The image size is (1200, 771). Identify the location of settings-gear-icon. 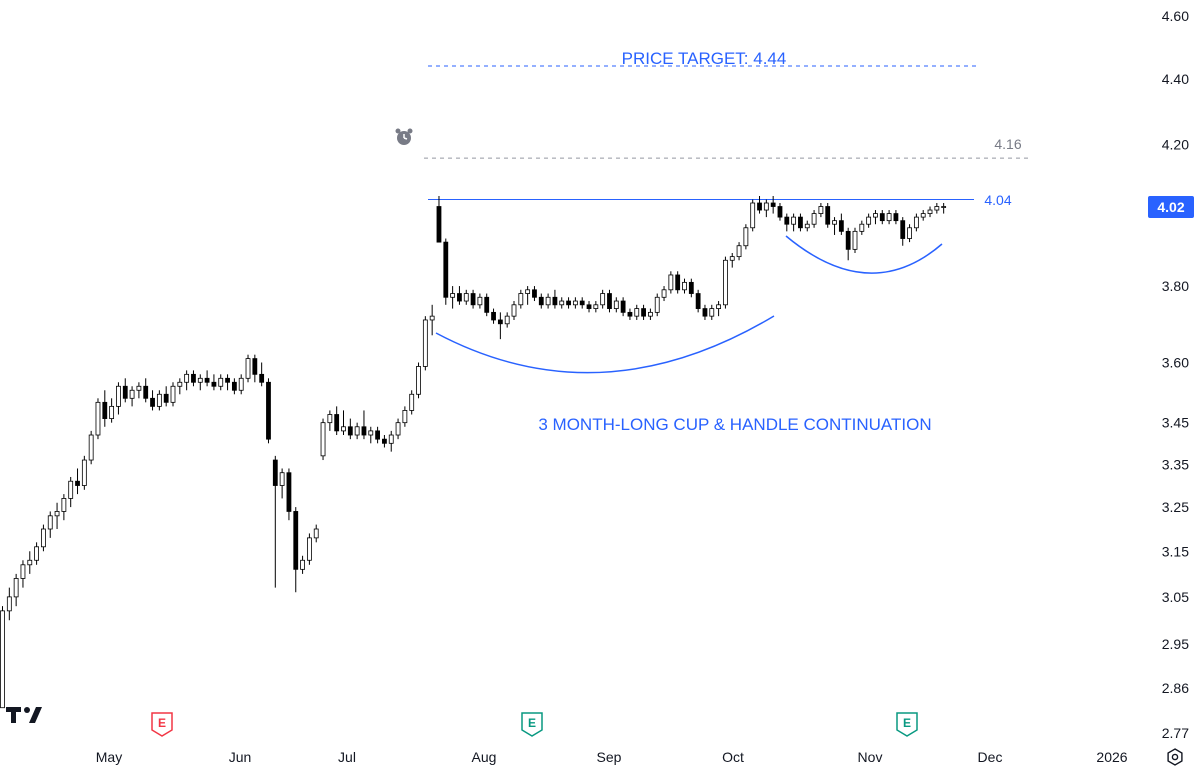
(1175, 757).